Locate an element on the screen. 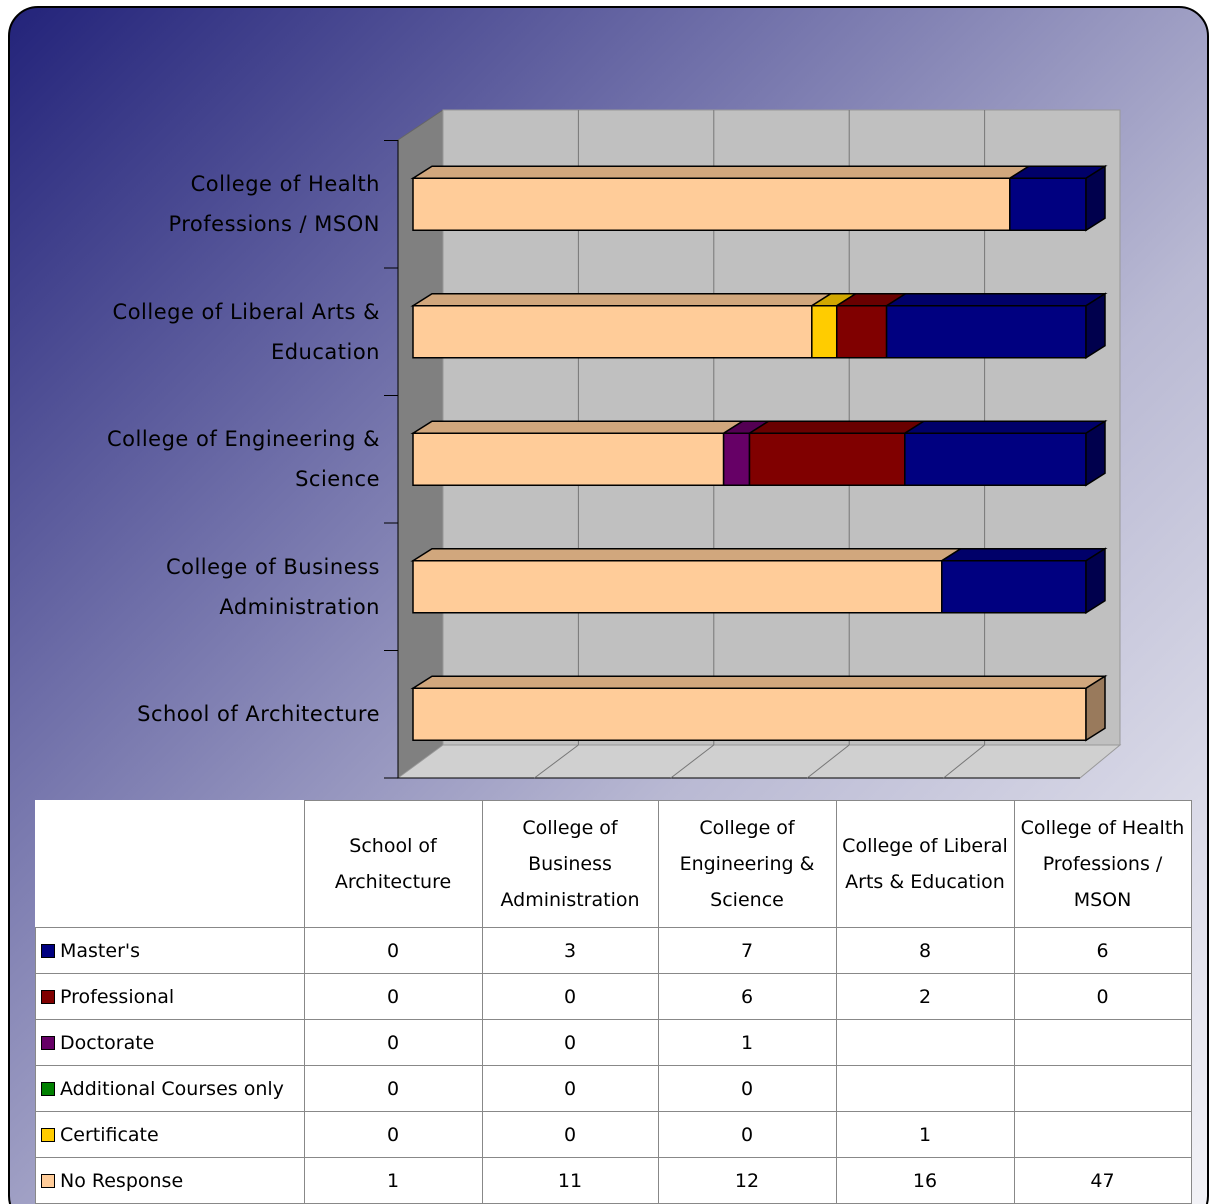  legend-label: No Response is located at coordinates (122, 1180).